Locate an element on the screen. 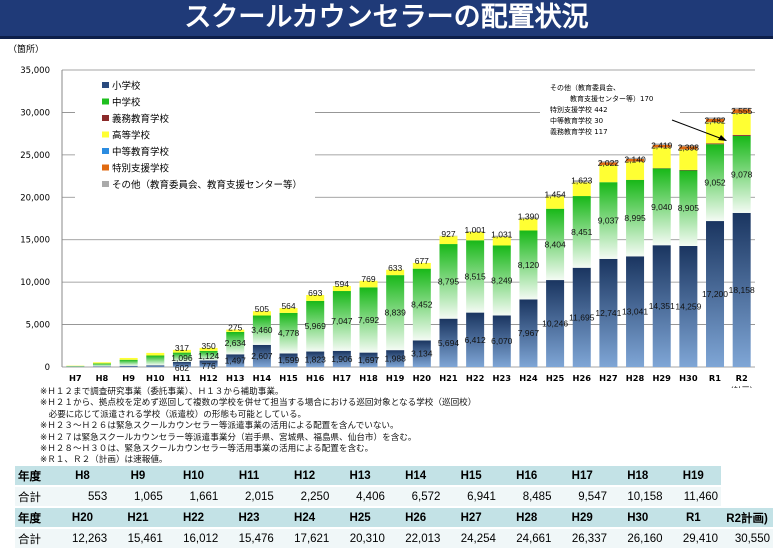 The image size is (773, 555). table-cell: H15 is located at coordinates (471, 475).